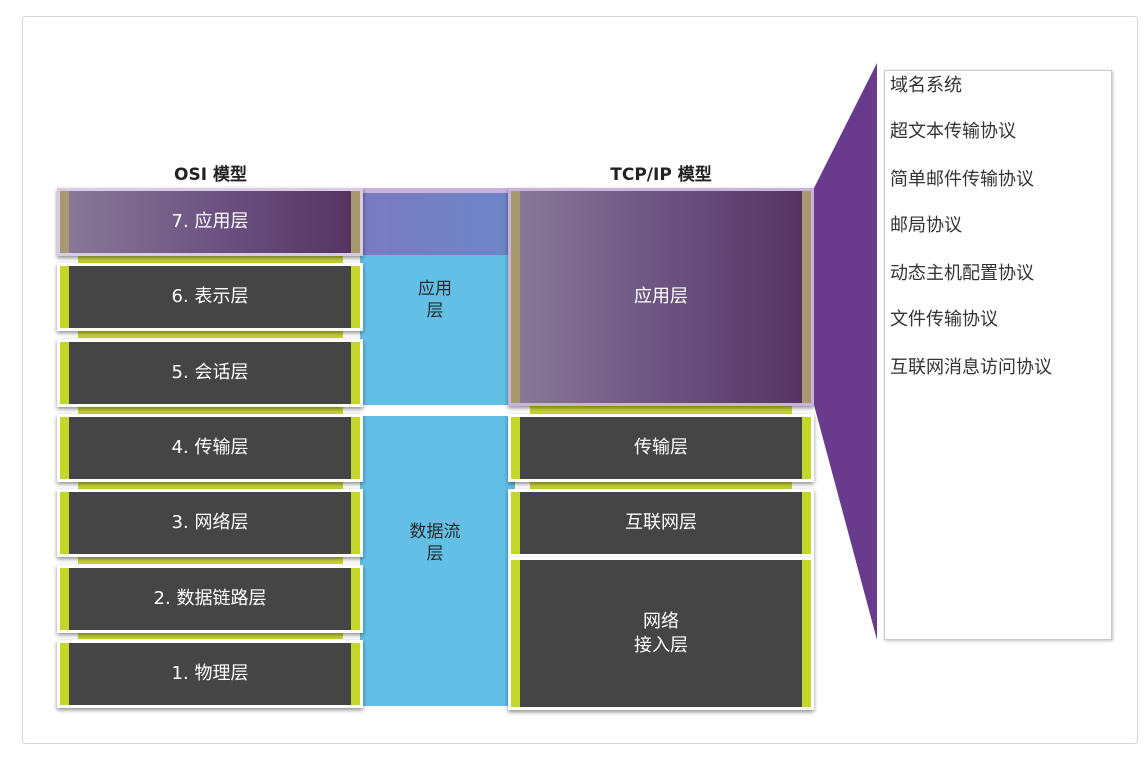 The width and height of the screenshot is (1146, 768). I want to click on osi-model-title: OSI 模型, so click(210, 175).